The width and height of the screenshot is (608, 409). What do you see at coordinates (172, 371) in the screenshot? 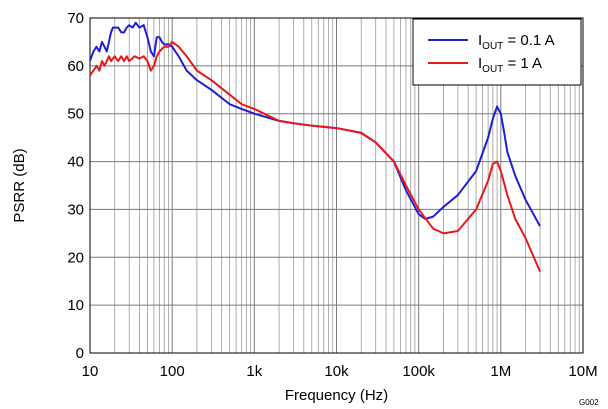
I see `x-tick-label: 100` at bounding box center [172, 371].